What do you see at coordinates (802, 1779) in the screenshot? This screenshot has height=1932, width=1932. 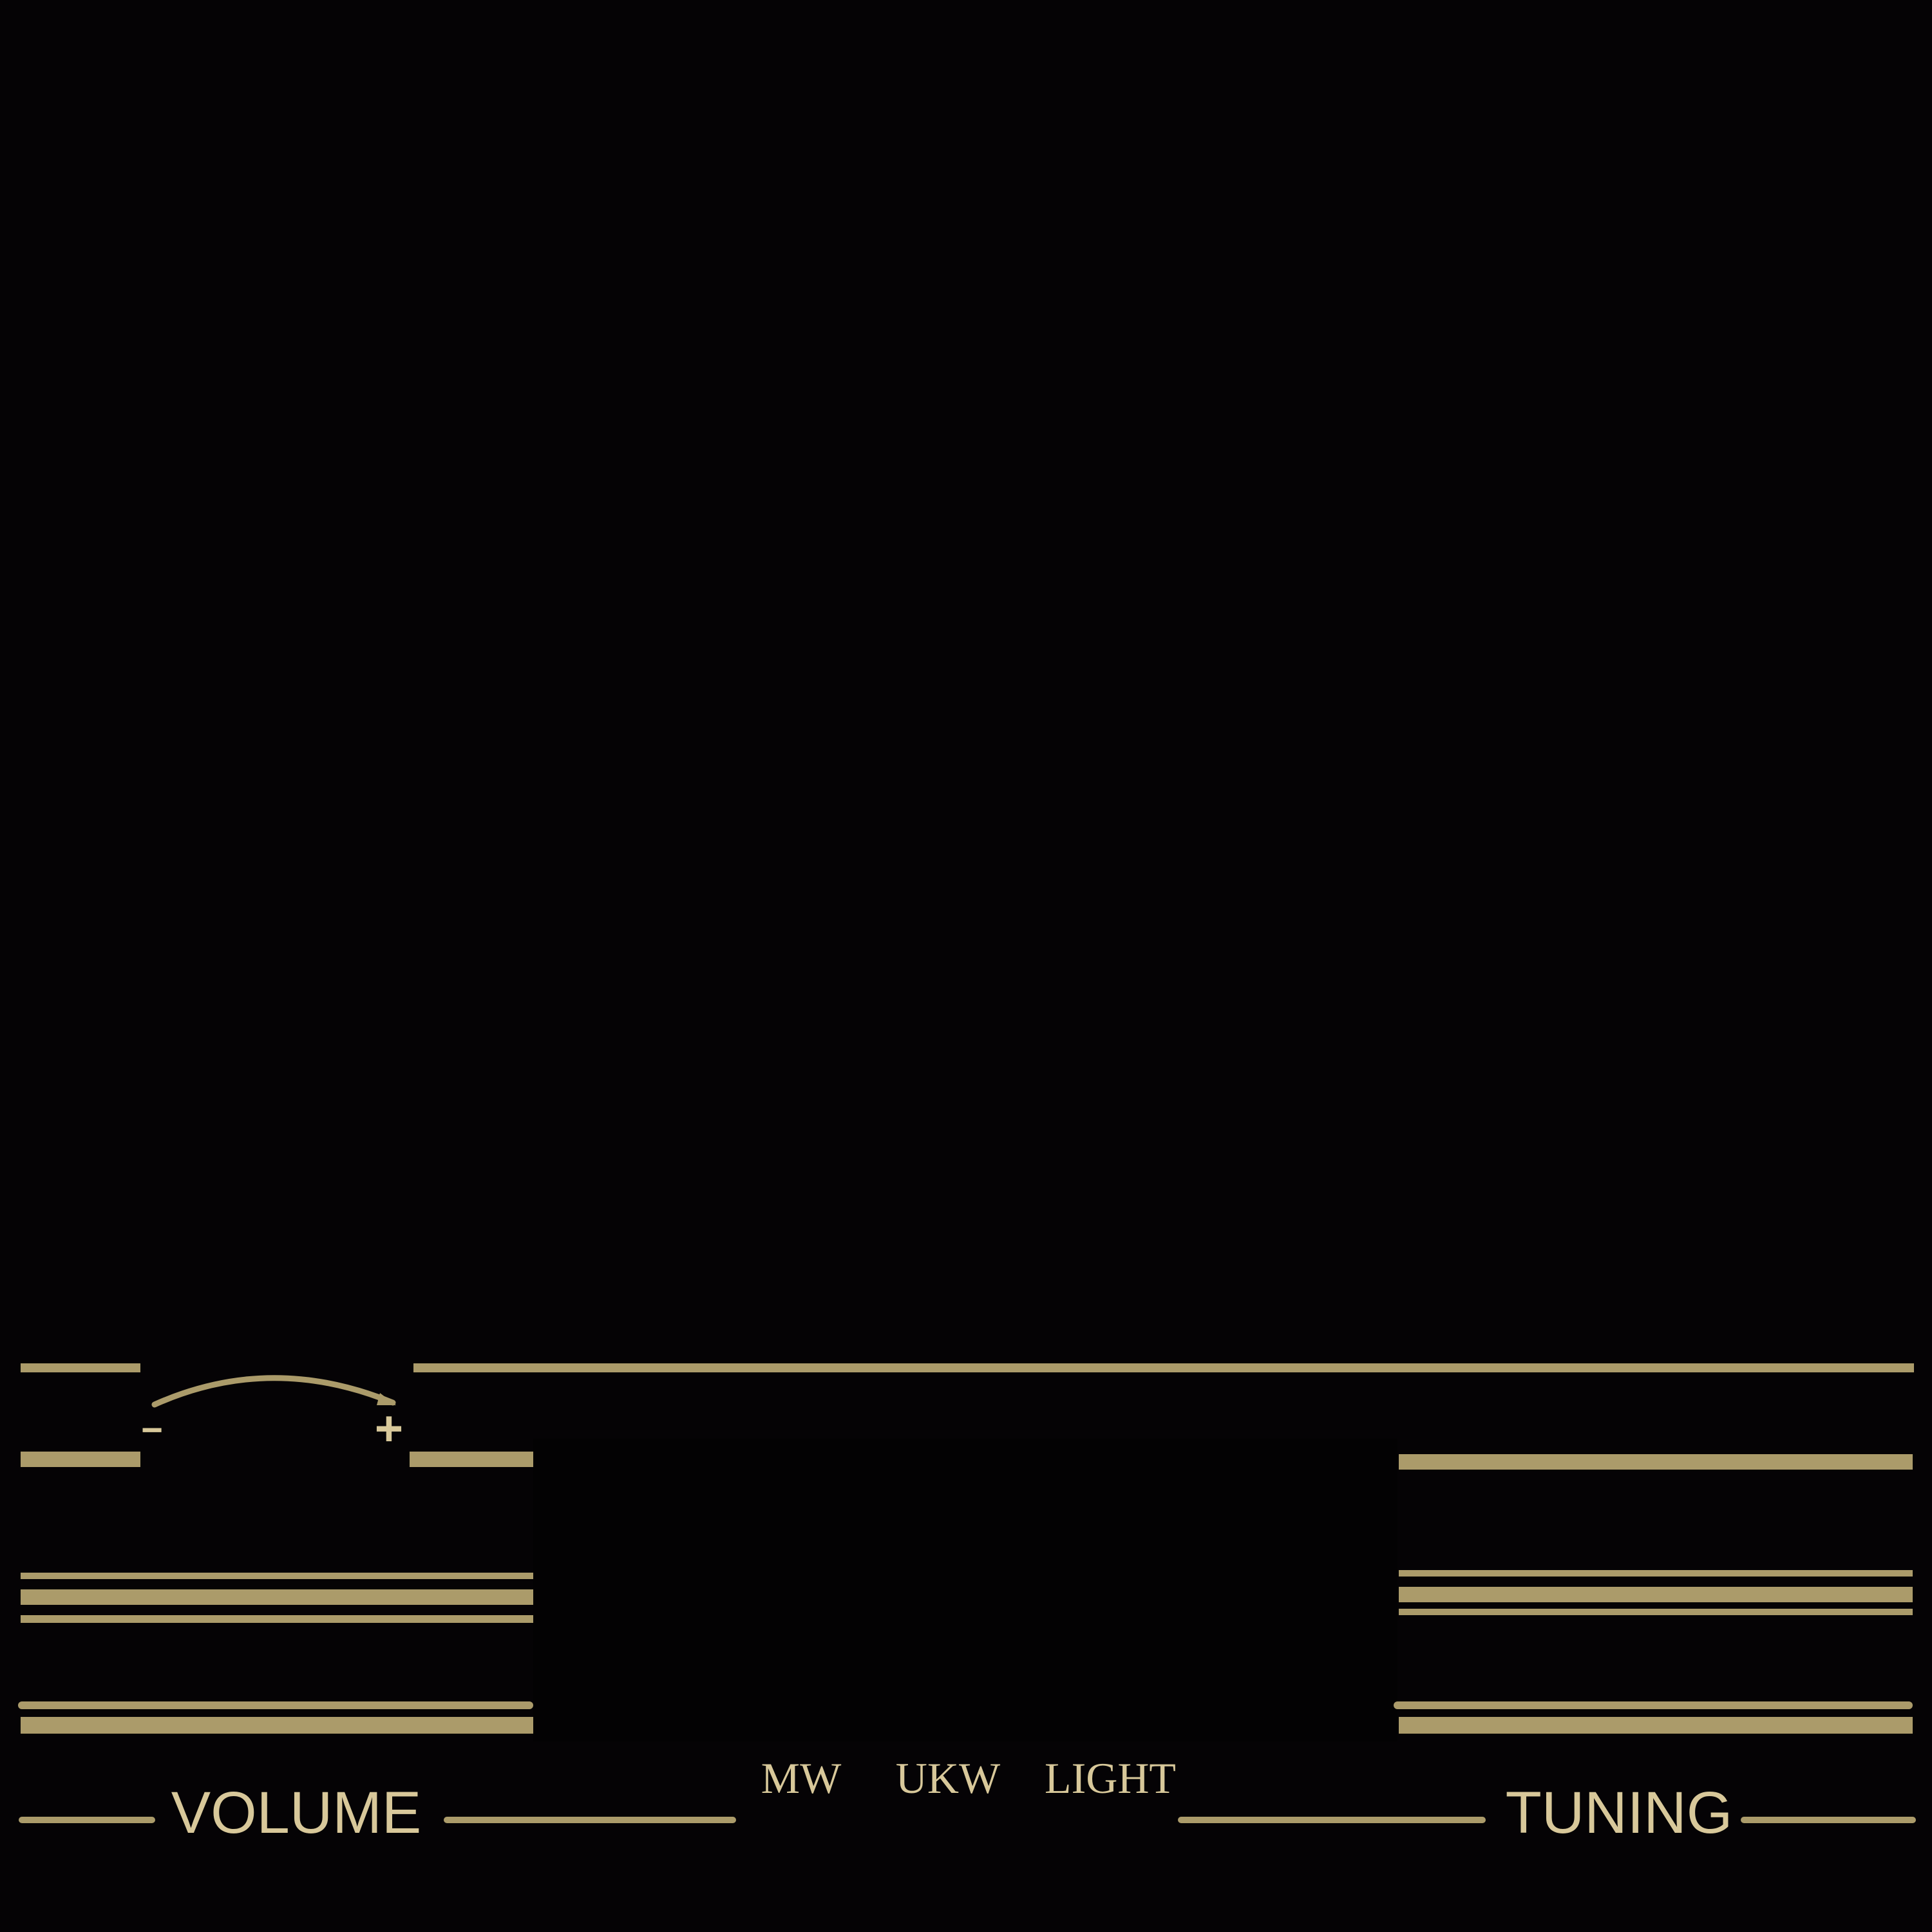 I see `band-label-mw: MW` at bounding box center [802, 1779].